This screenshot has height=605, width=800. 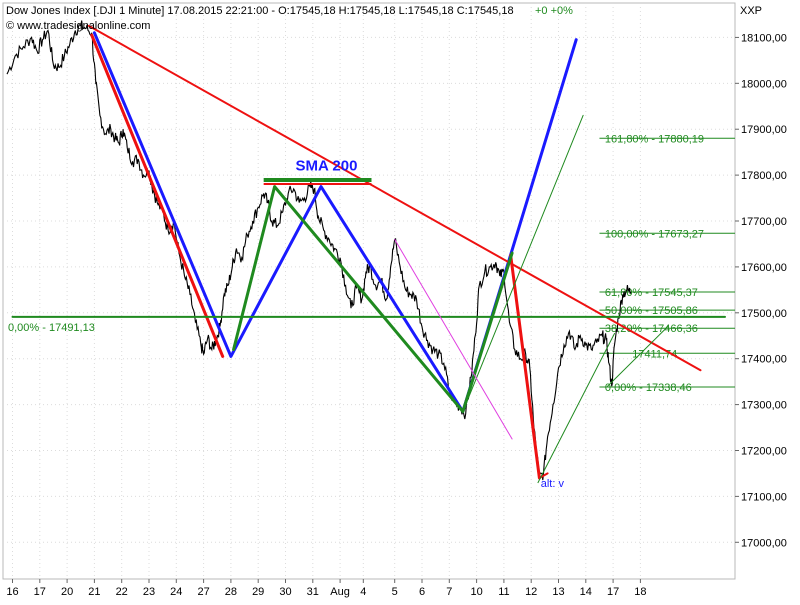 What do you see at coordinates (258, 592) in the screenshot?
I see `x-tick-label: 29` at bounding box center [258, 592].